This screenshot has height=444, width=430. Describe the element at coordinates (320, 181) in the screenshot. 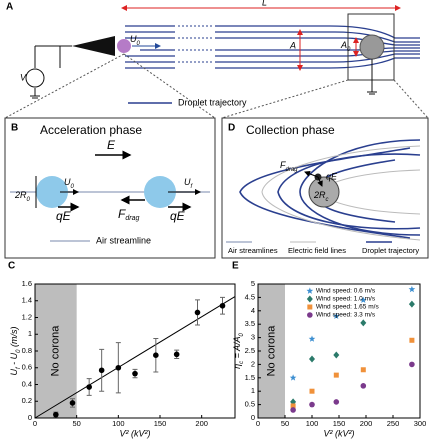

I see `force-arrow` at that location.